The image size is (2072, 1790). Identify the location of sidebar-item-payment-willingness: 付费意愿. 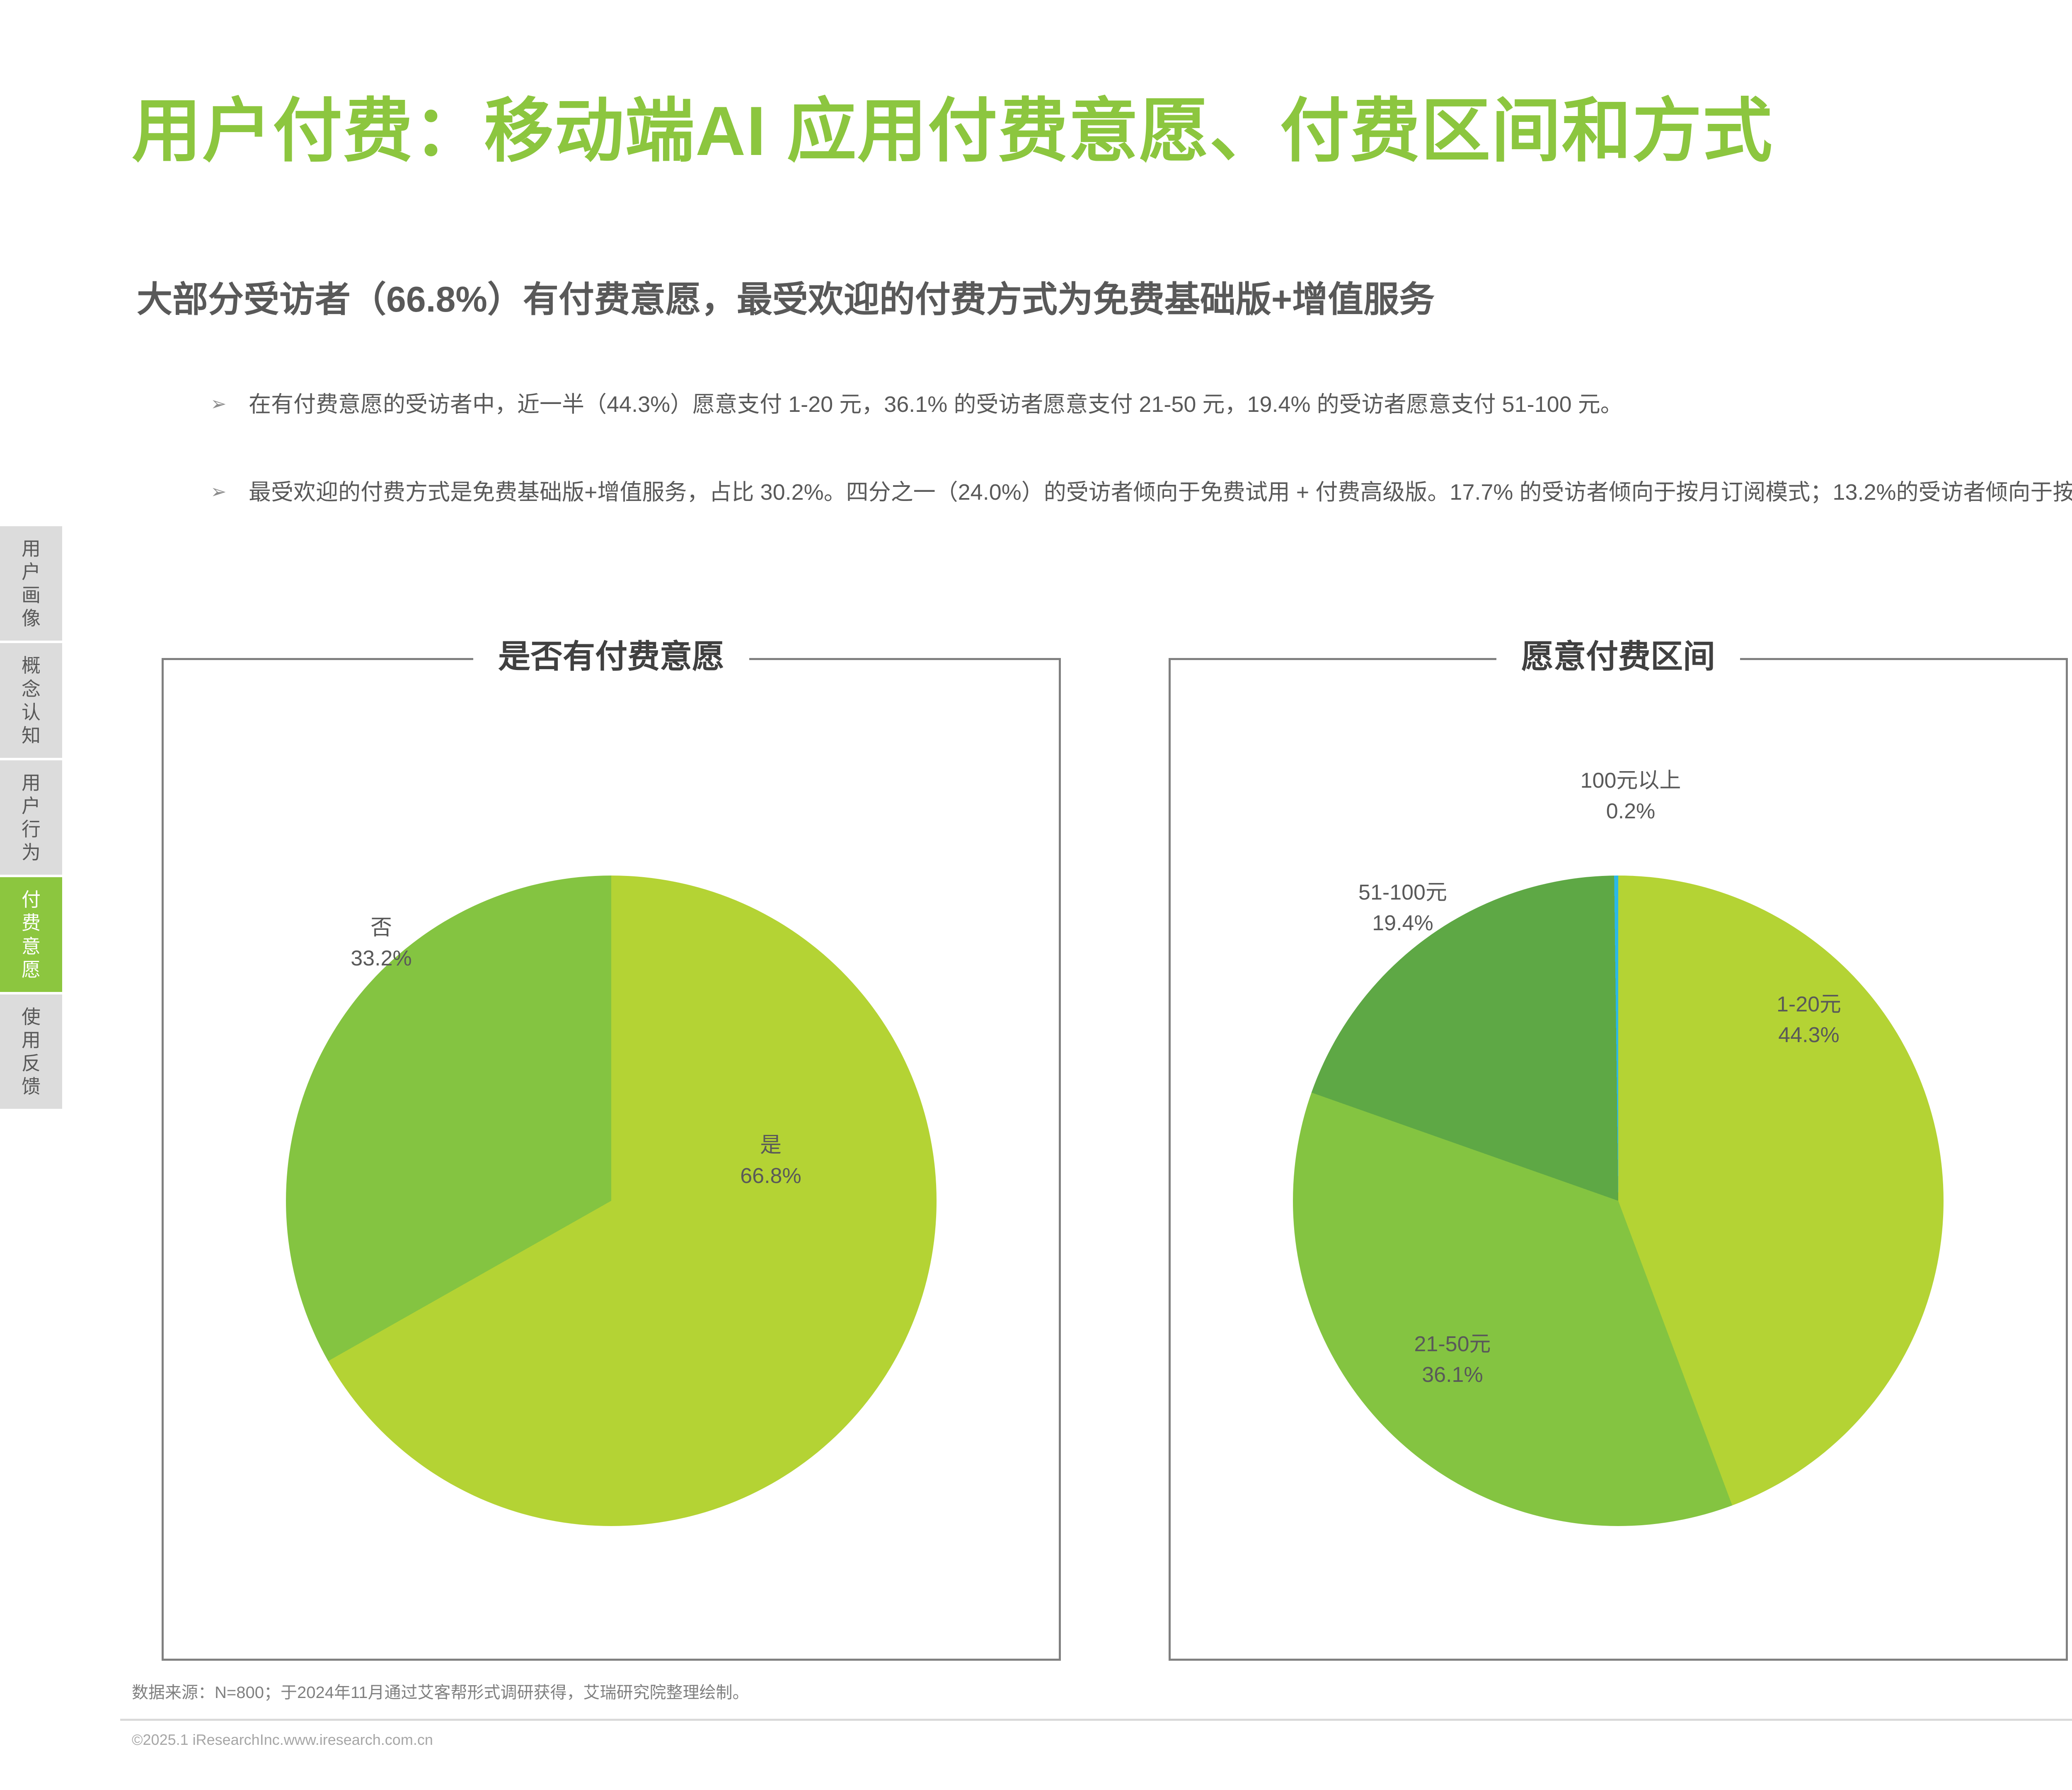
(31, 935).